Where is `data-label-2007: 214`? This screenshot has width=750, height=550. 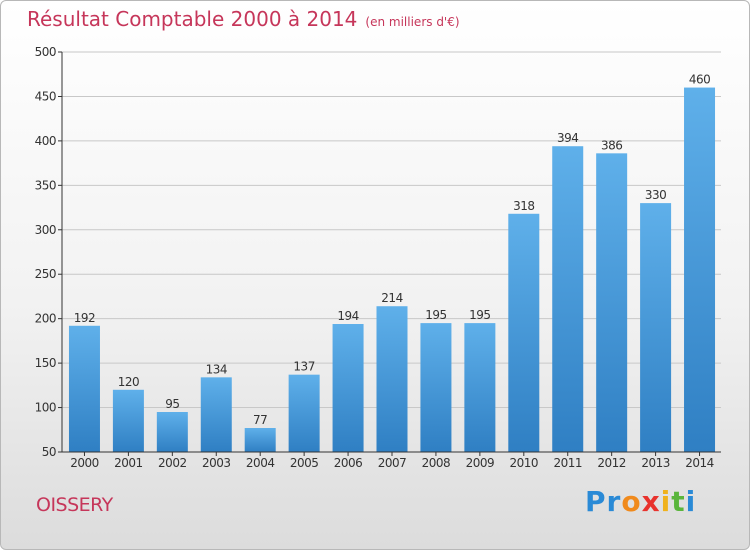
data-label-2007: 214 is located at coordinates (391, 298).